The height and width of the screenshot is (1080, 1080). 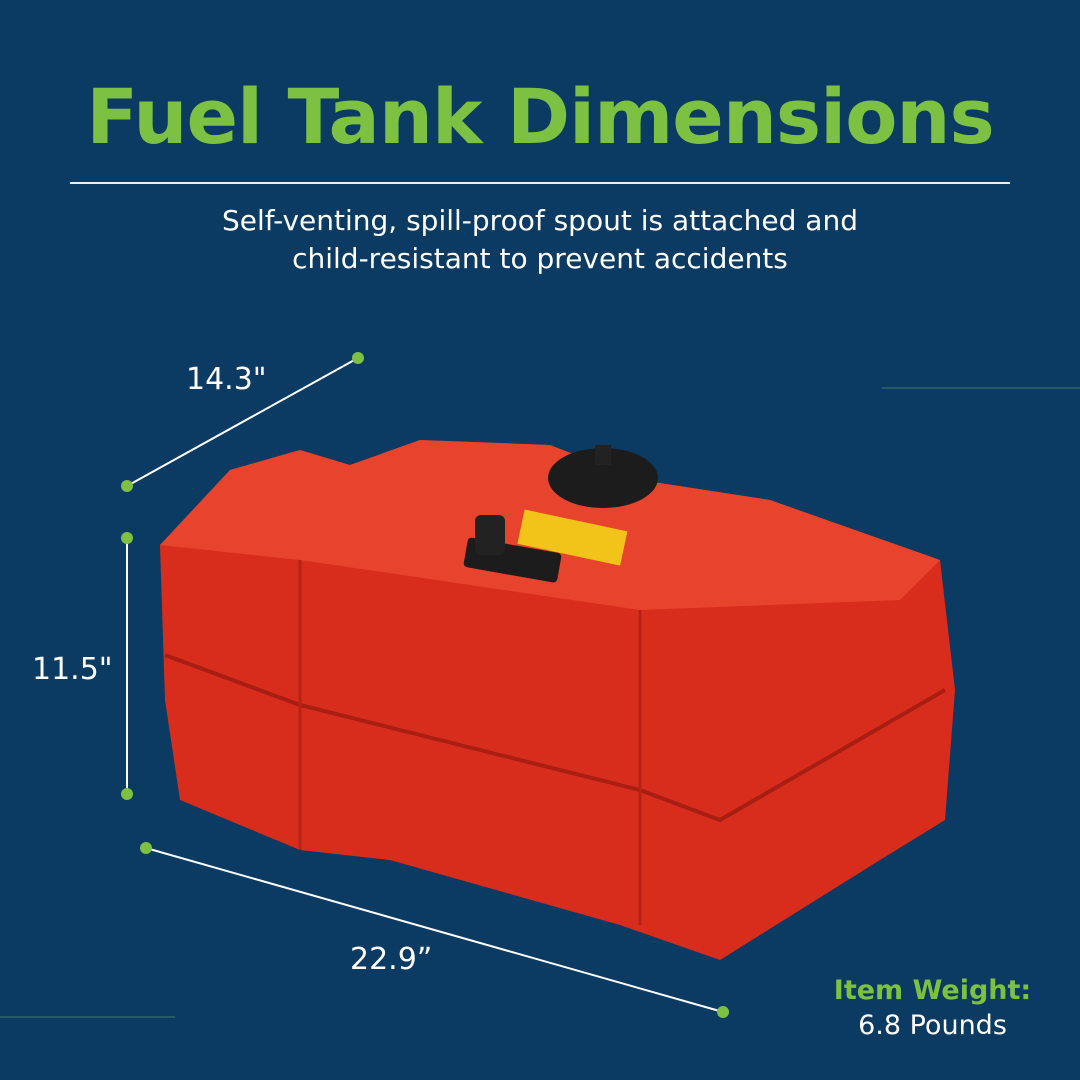 What do you see at coordinates (603, 478) in the screenshot?
I see `fuel-cap` at bounding box center [603, 478].